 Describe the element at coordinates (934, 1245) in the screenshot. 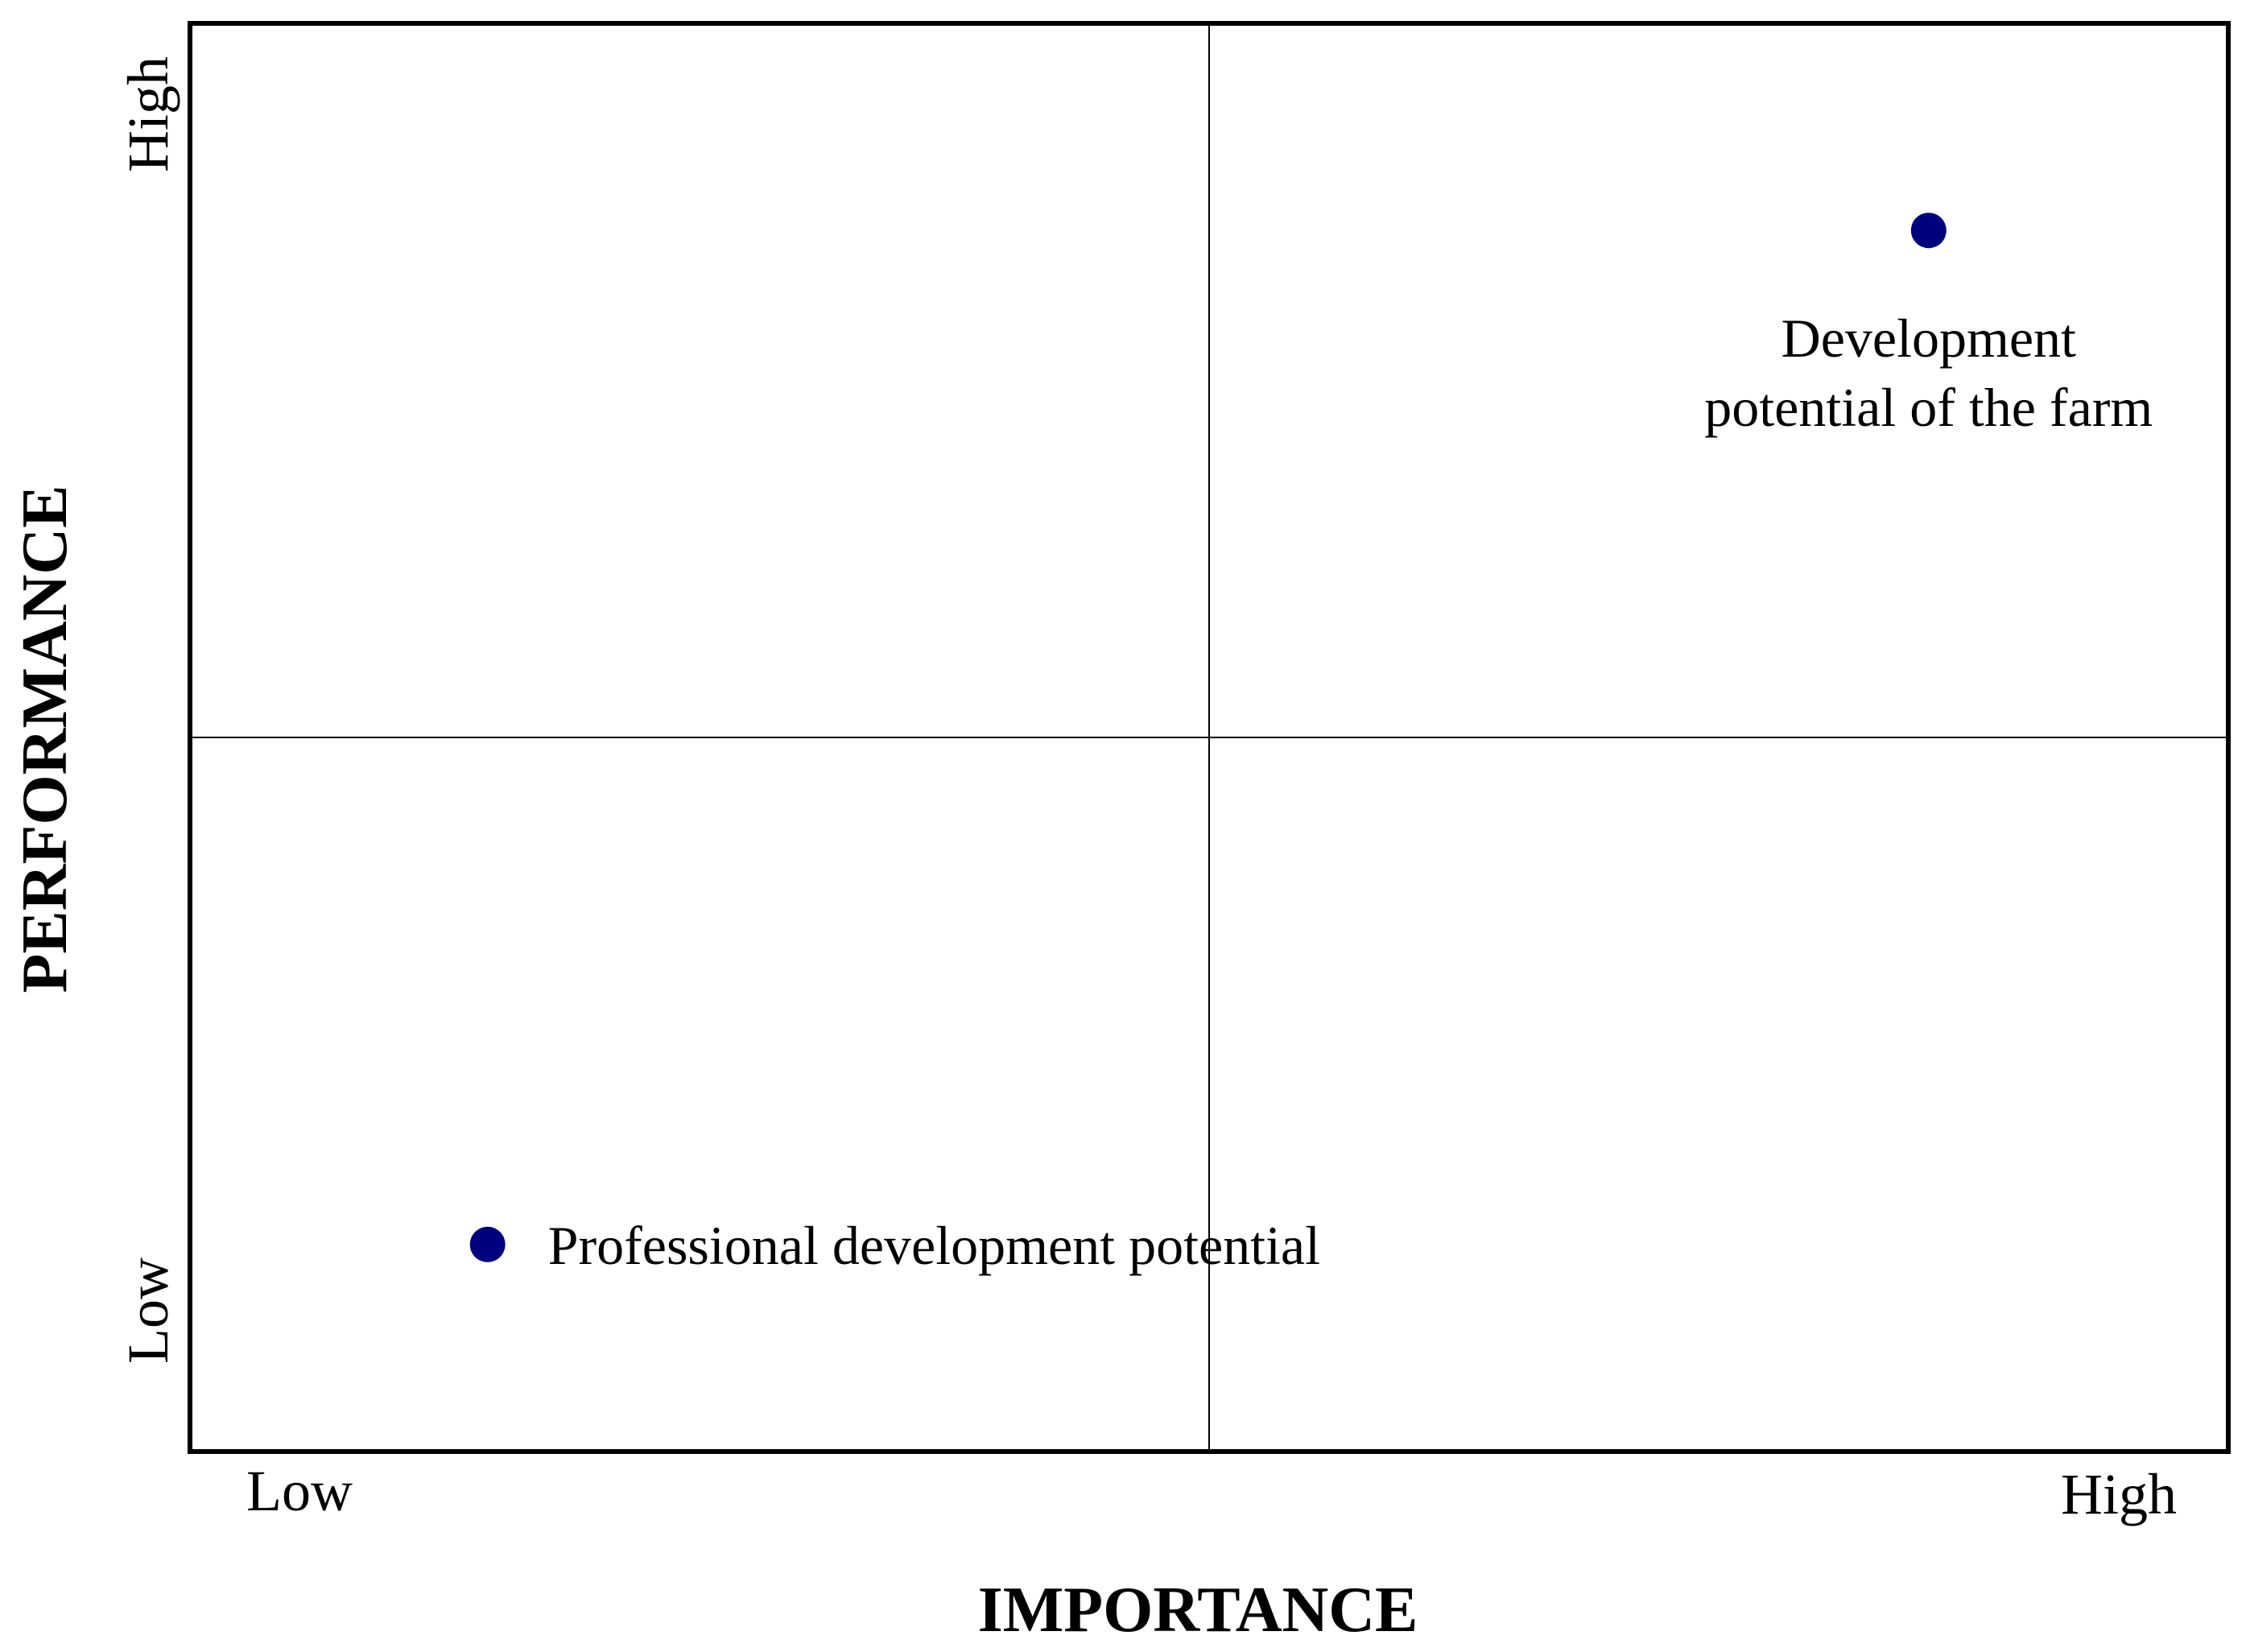

I see `data-point-label-2: Professional development potential` at that location.